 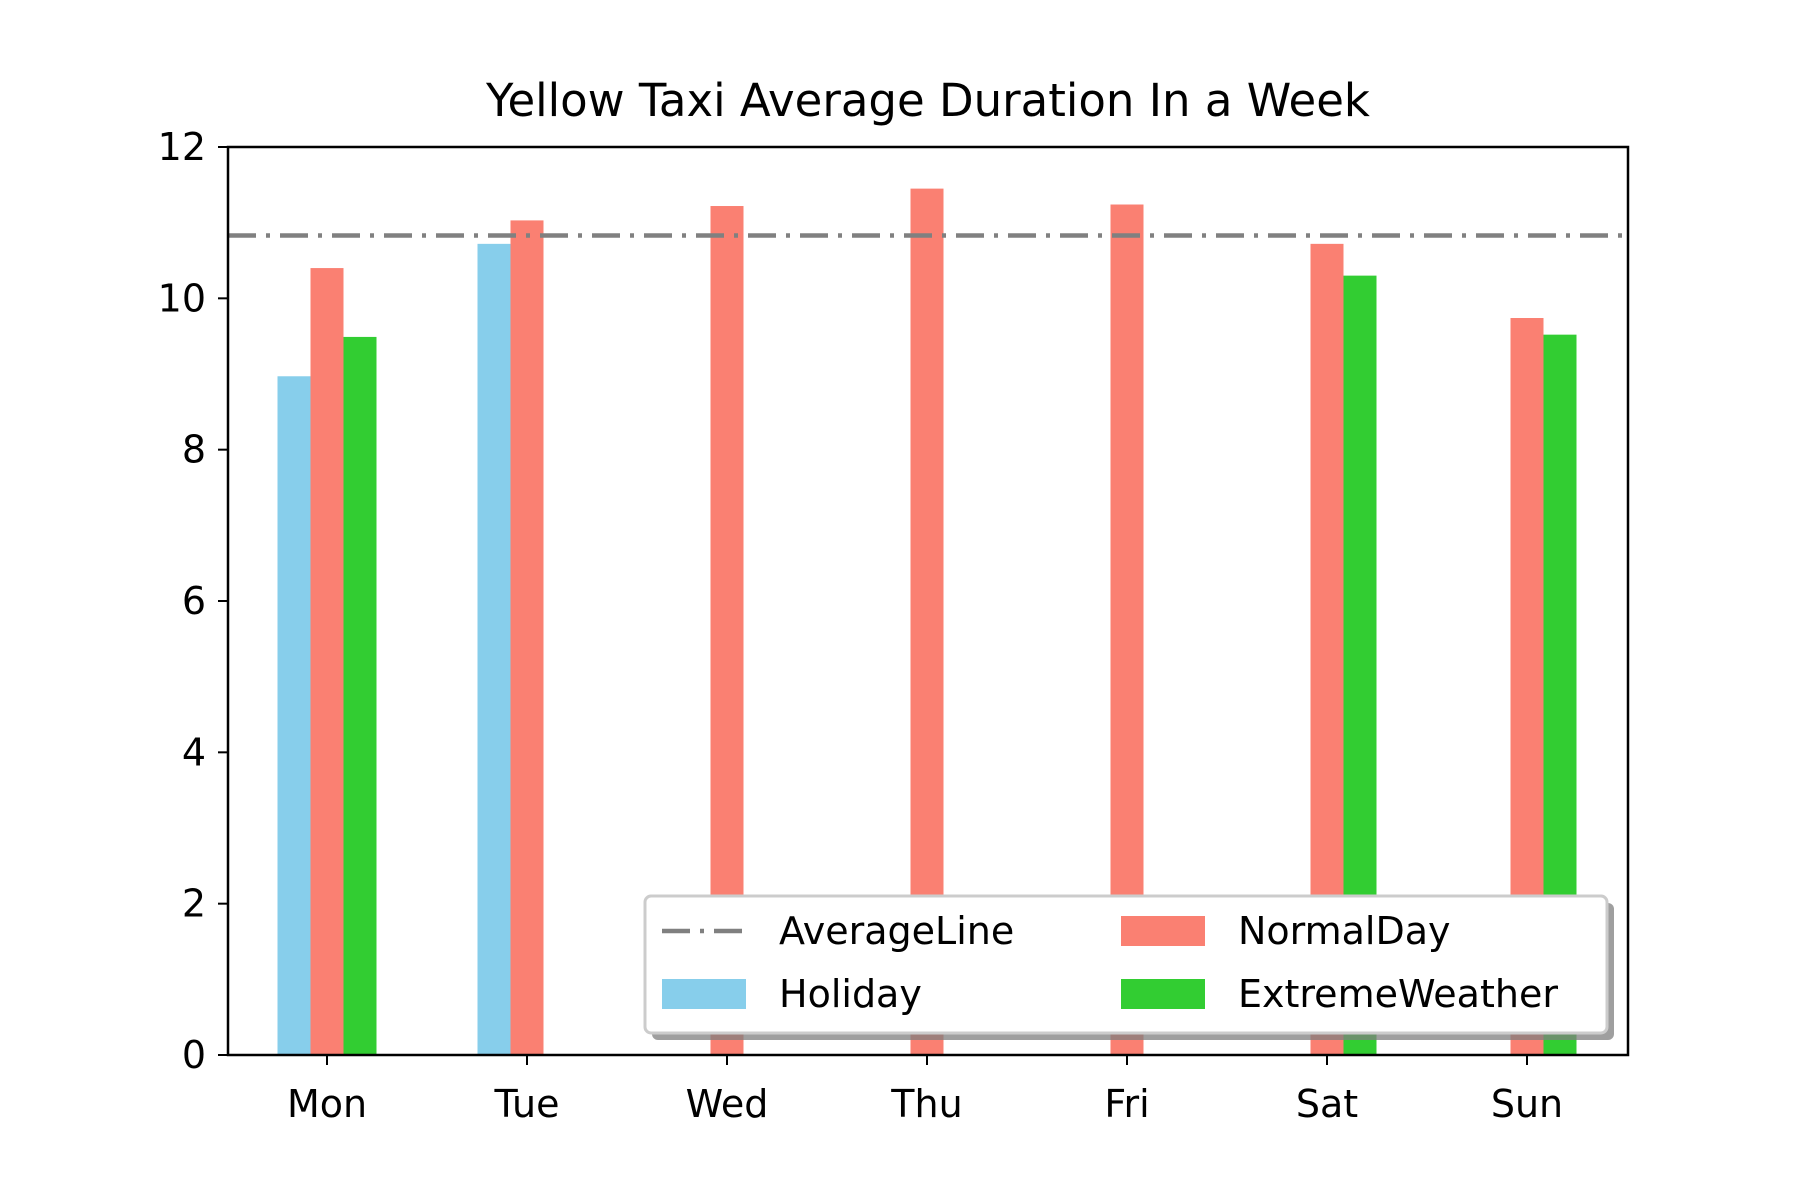 I want to click on legend-label-extremeweather: ExtremeWeather, so click(x=1398, y=994).